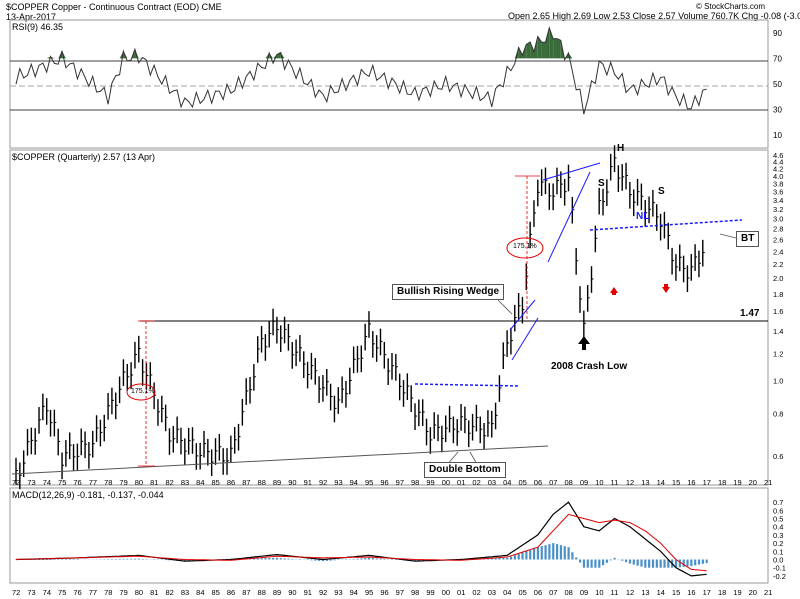  Describe the element at coordinates (231, 482) in the screenshot. I see `price-x-tick-label: 86` at that location.